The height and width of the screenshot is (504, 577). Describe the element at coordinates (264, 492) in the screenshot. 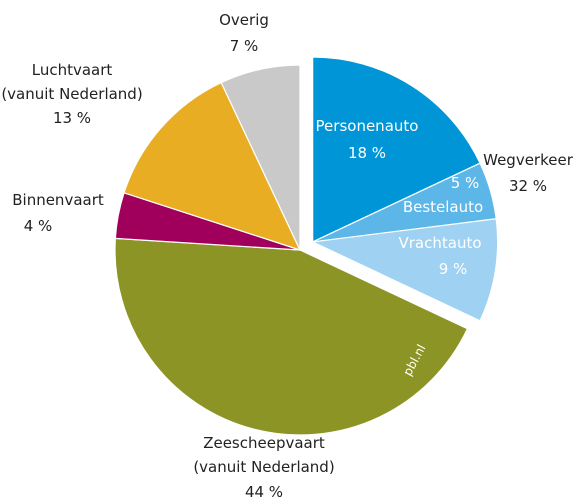

I see `value-label: 44 %` at that location.